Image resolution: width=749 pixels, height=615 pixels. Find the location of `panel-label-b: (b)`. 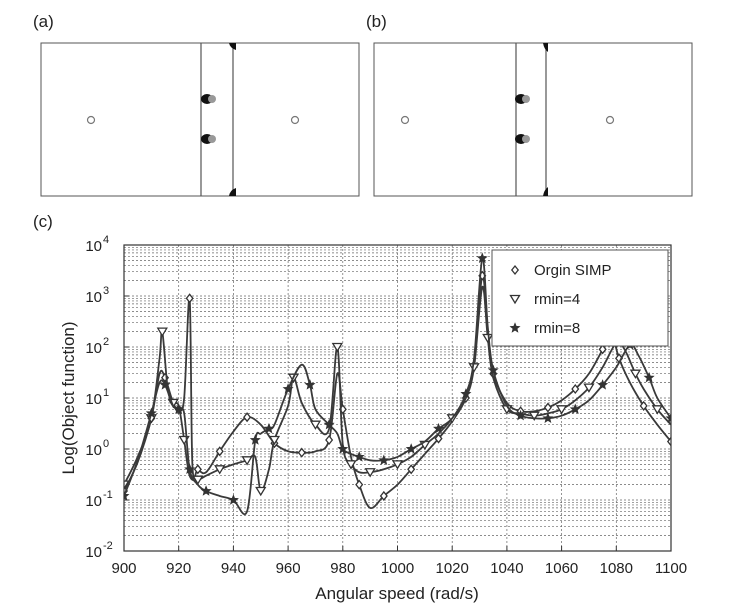

panel-label-b: (b) is located at coordinates (376, 21).